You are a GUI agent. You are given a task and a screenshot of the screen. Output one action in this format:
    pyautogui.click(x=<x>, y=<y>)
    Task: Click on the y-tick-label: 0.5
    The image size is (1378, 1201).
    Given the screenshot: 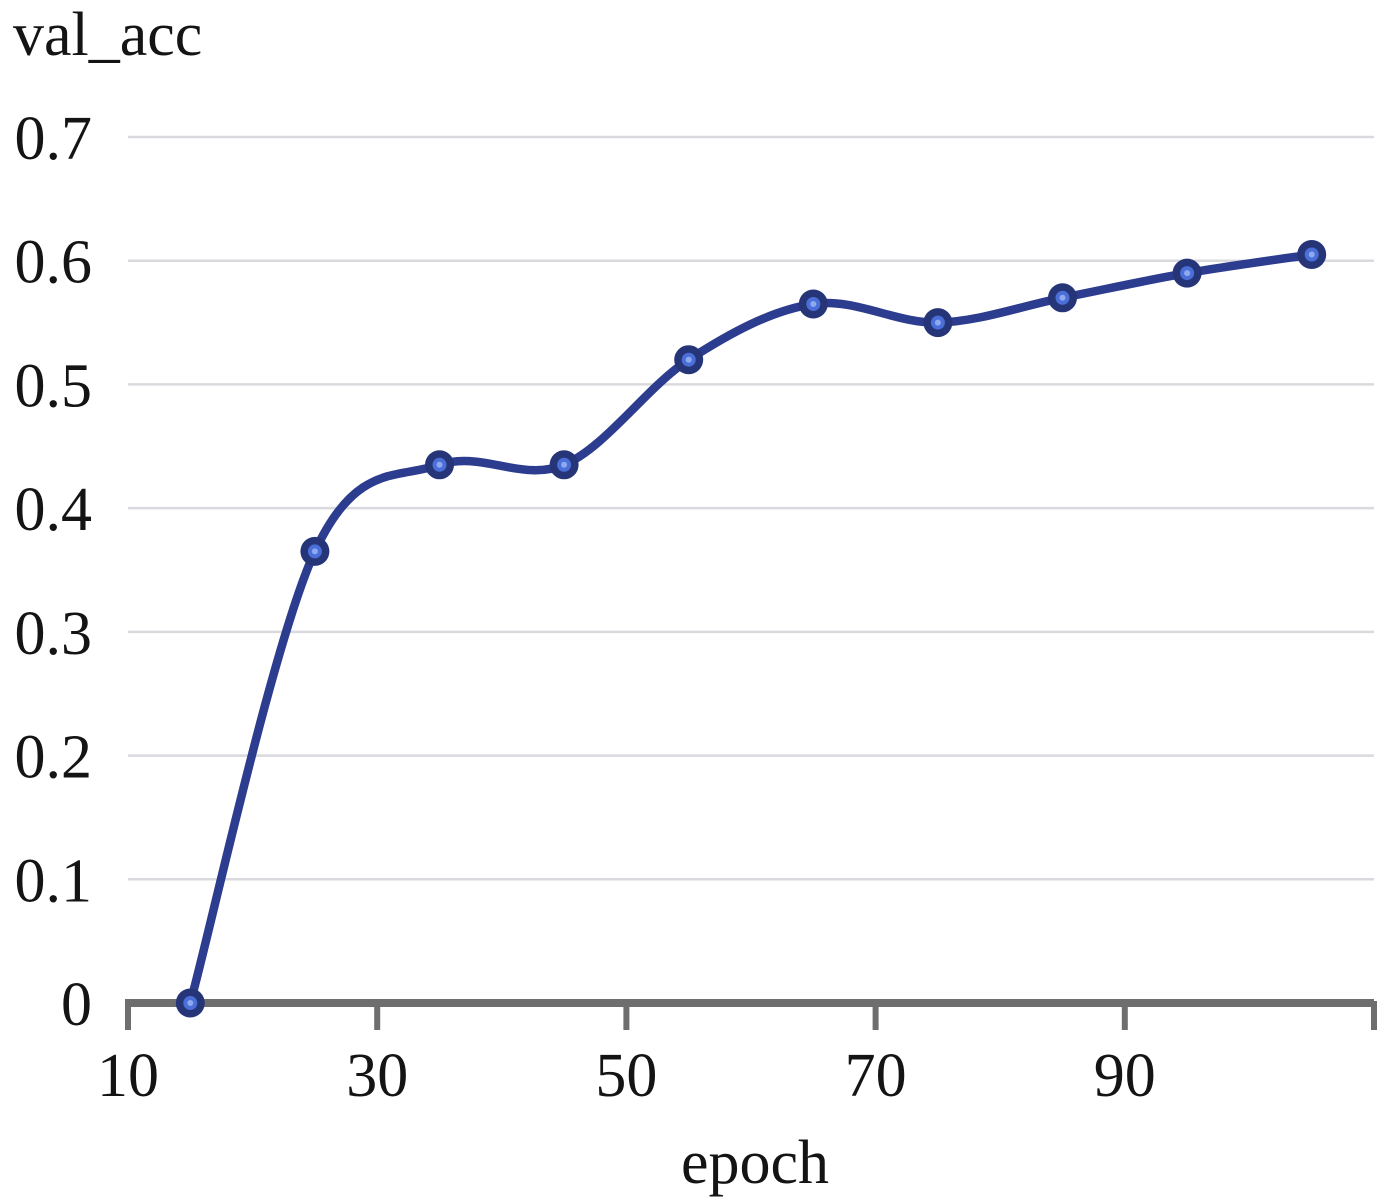 What is the action you would take?
    pyautogui.click(x=54, y=386)
    